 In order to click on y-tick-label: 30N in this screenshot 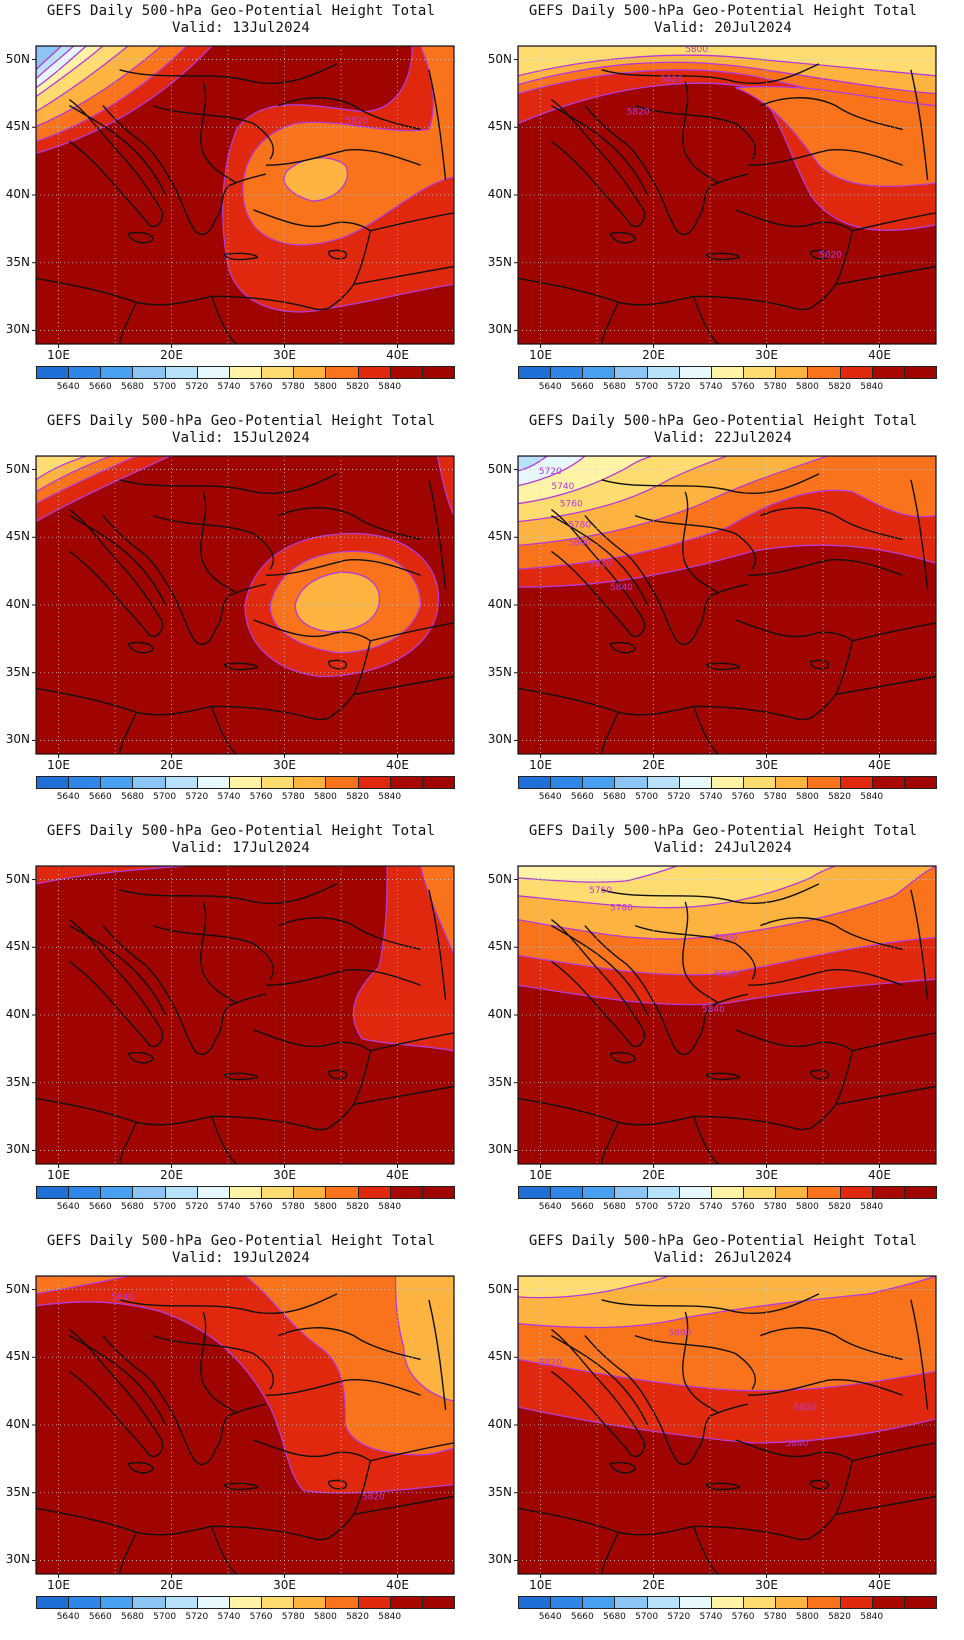, I will do `click(499, 739)`.